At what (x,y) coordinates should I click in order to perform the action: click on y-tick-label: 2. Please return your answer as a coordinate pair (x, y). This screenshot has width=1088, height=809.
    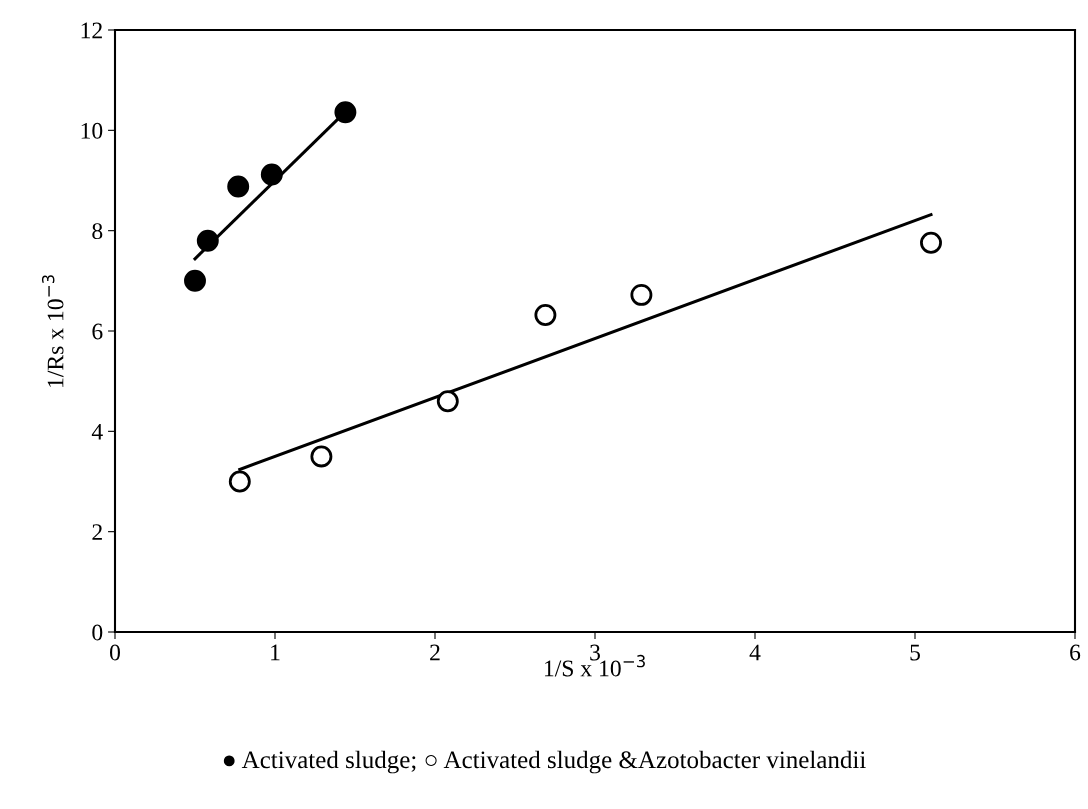
    Looking at the image, I should click on (97, 532).